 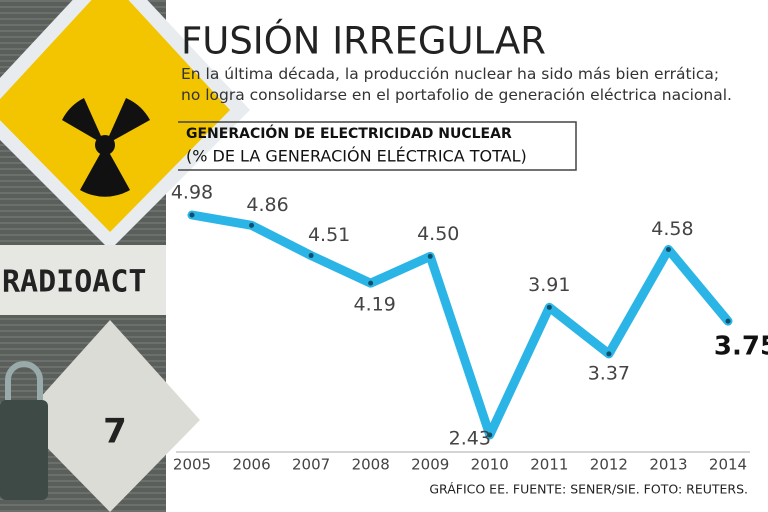 What do you see at coordinates (609, 465) in the screenshot?
I see `x-tick-label: 2012` at bounding box center [609, 465].